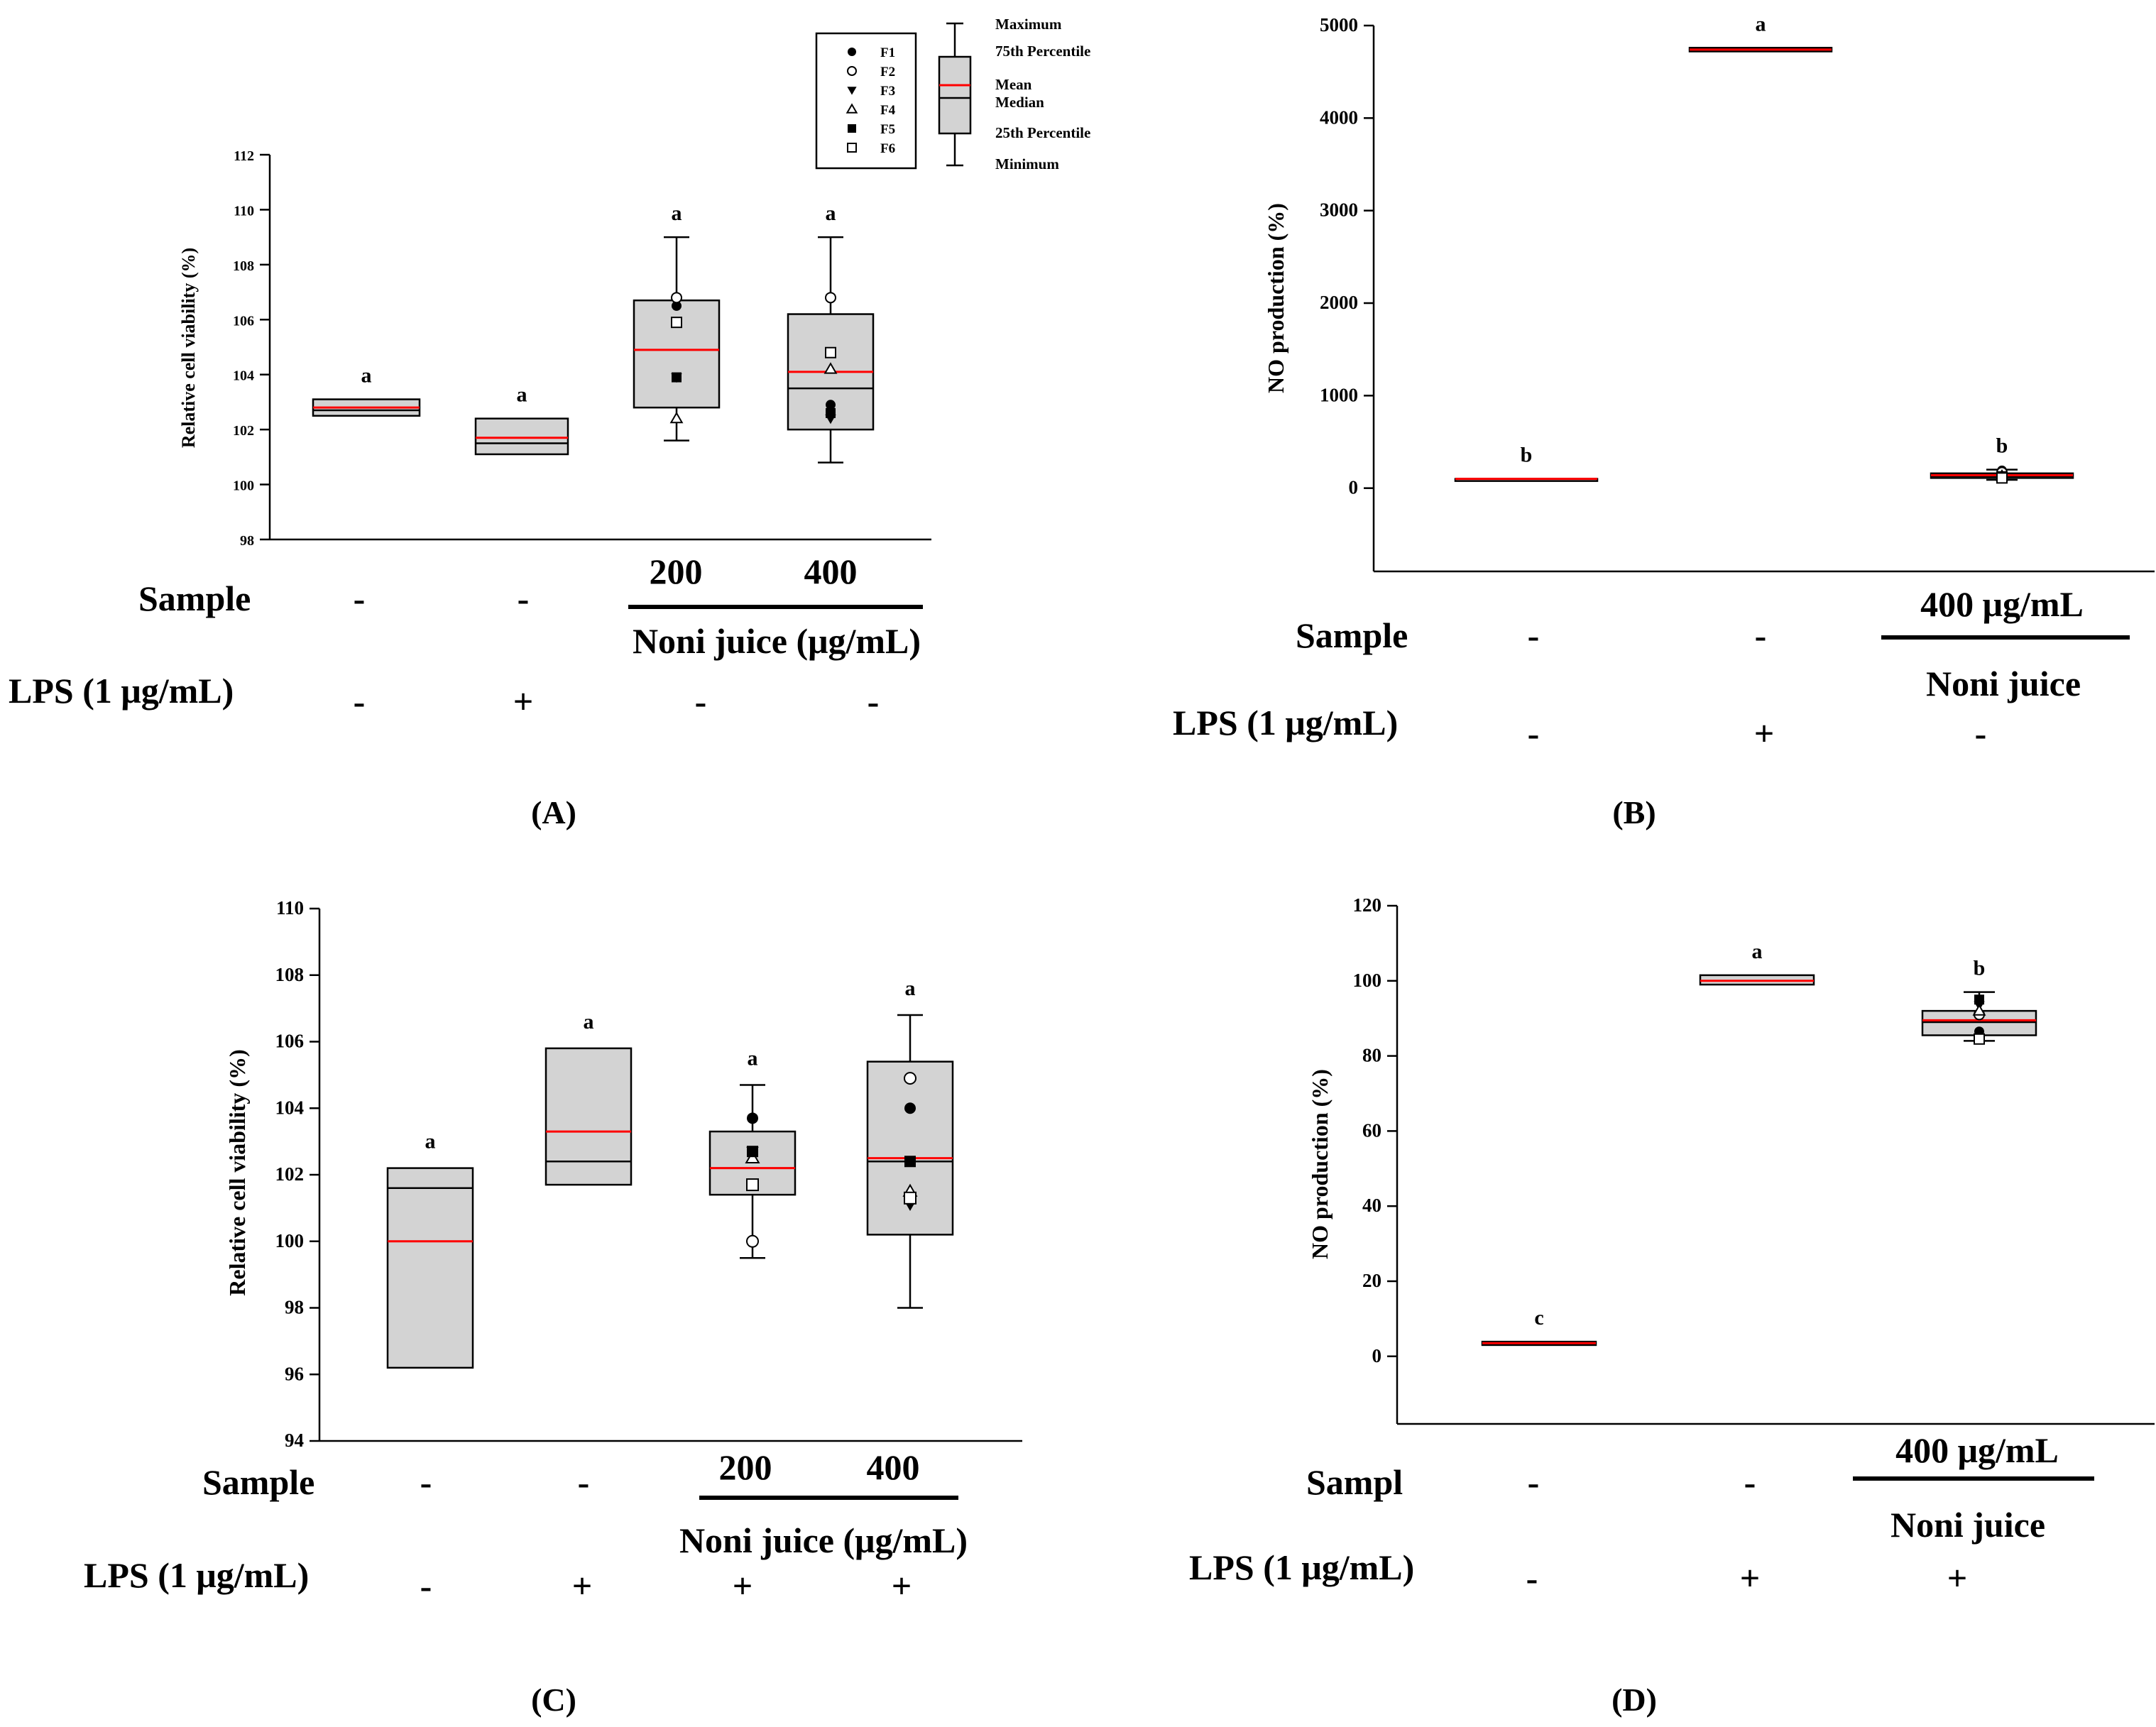 The width and height of the screenshot is (2156, 1727). I want to click on panel-a-caption: (A), so click(553, 812).